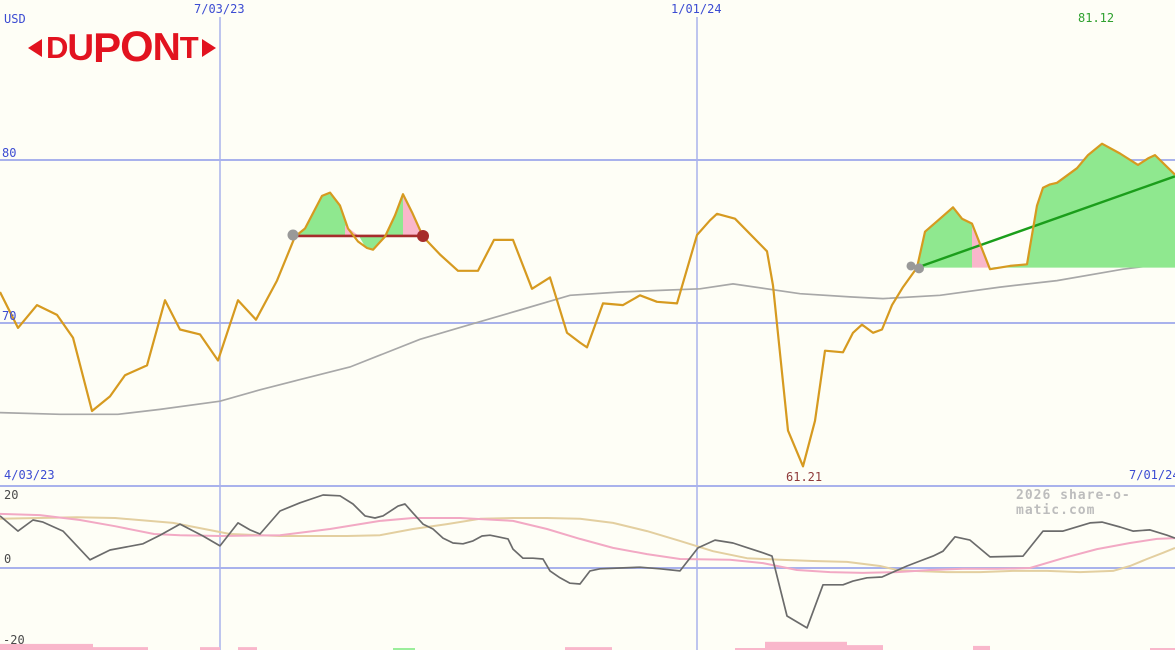  Describe the element at coordinates (911, 266) in the screenshot. I see `entry-dot-2a` at that location.